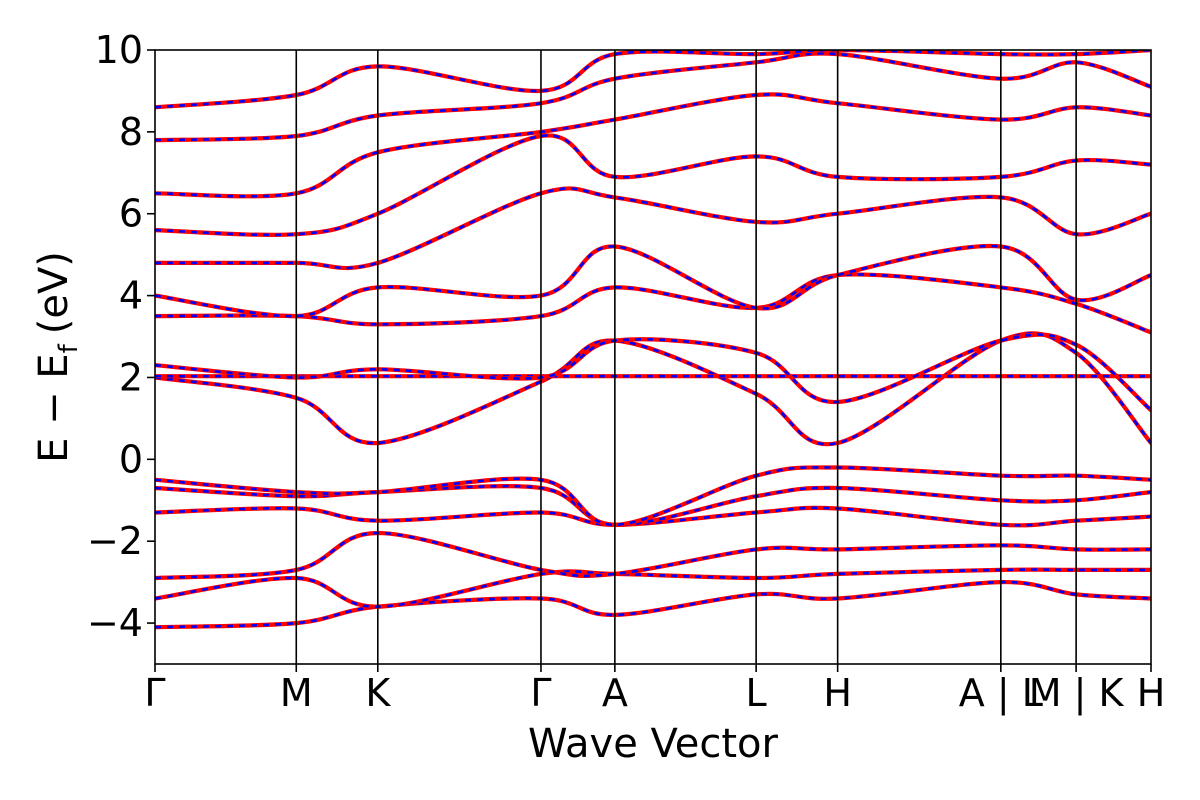 This screenshot has height=800, width=1200. I want to click on band-4-dashed-line, so click(653, 505).